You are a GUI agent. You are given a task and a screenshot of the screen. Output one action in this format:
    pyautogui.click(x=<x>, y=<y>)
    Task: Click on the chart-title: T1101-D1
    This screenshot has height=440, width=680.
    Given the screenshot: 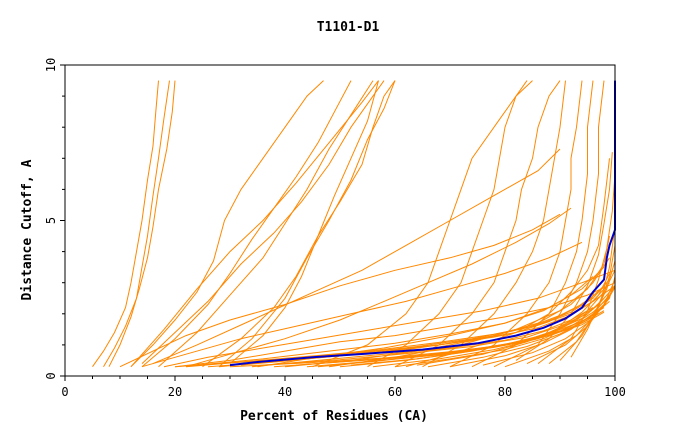 What is the action you would take?
    pyautogui.click(x=348, y=27)
    